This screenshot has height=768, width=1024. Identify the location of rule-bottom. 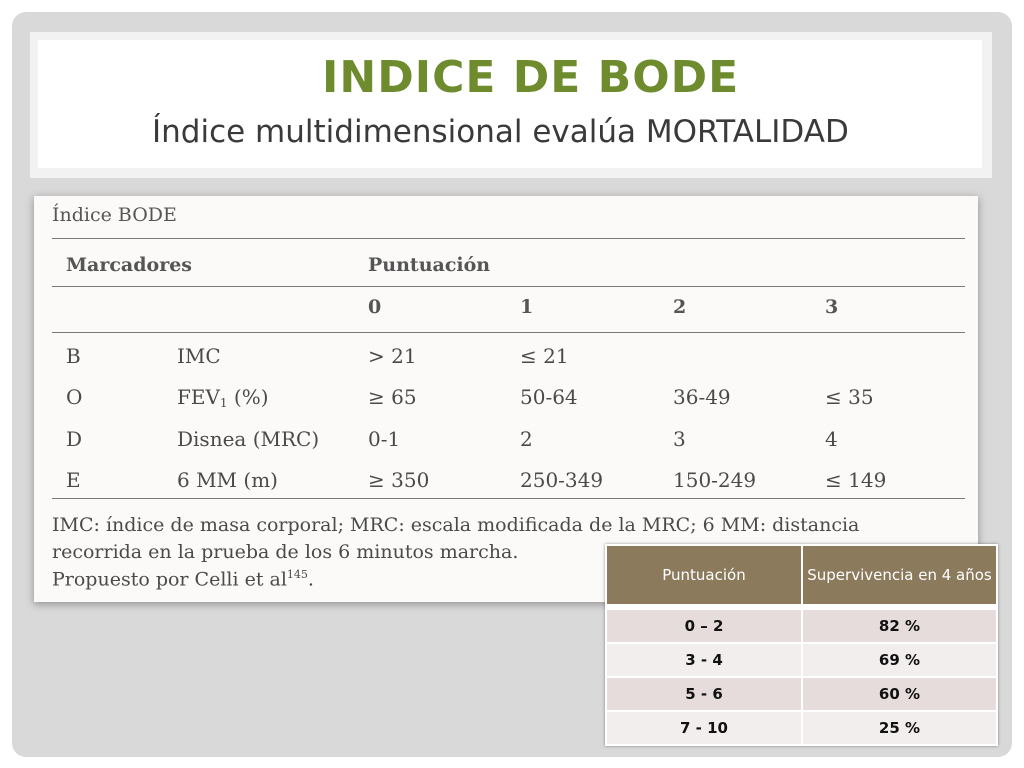
(508, 498).